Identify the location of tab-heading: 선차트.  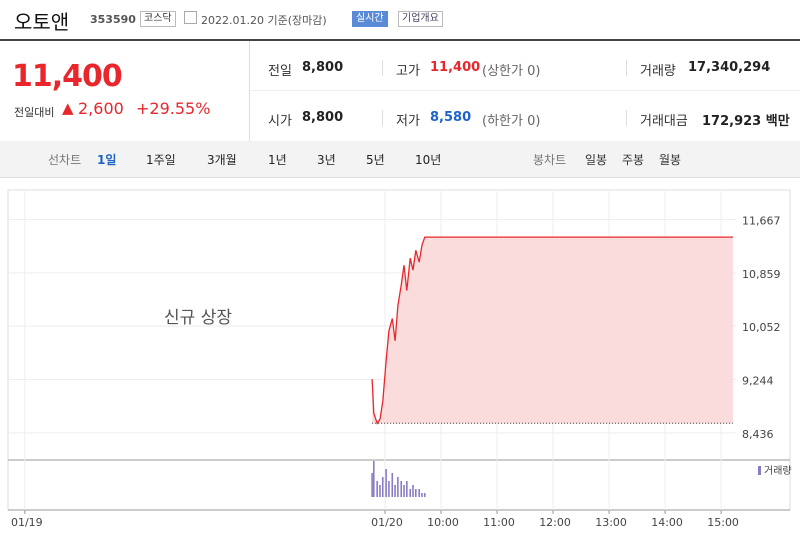
(65, 160).